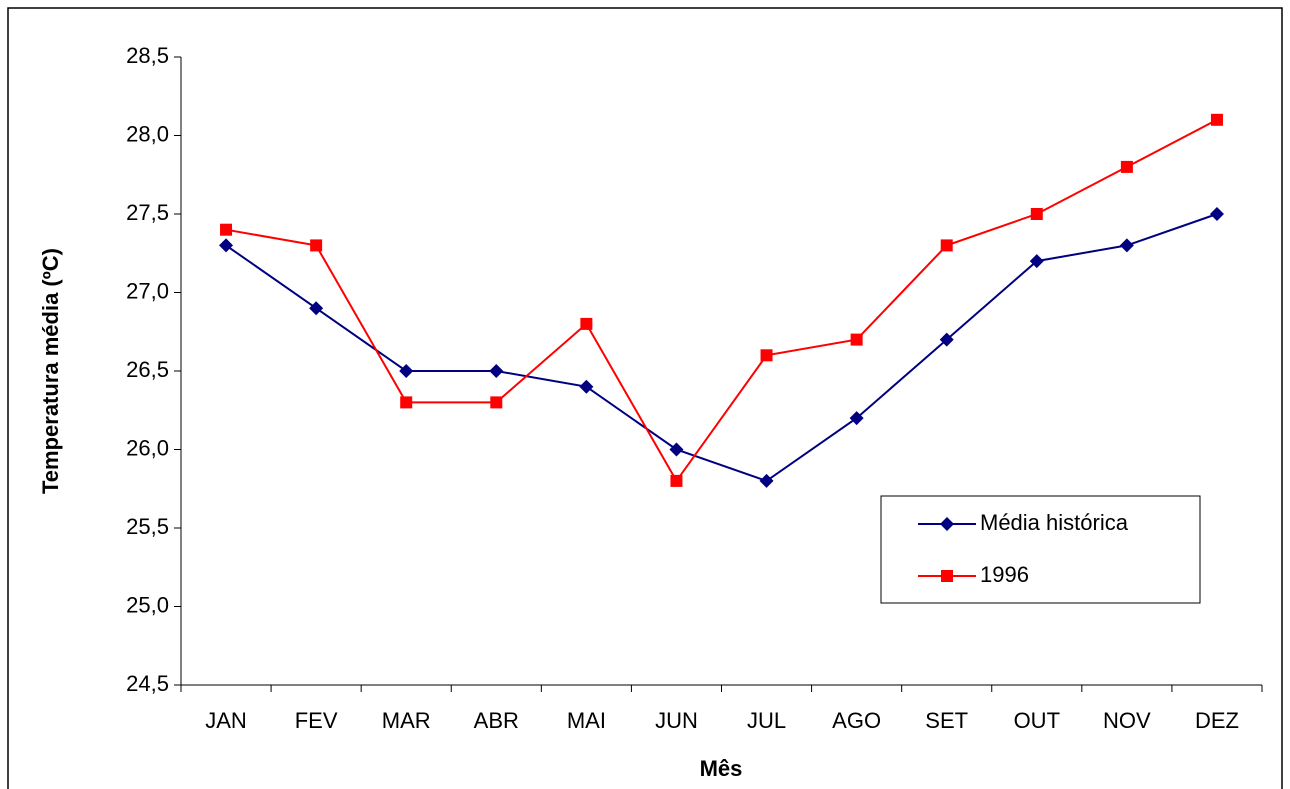 This screenshot has height=789, width=1290. I want to click on x-tick-label: JUL, so click(766, 720).